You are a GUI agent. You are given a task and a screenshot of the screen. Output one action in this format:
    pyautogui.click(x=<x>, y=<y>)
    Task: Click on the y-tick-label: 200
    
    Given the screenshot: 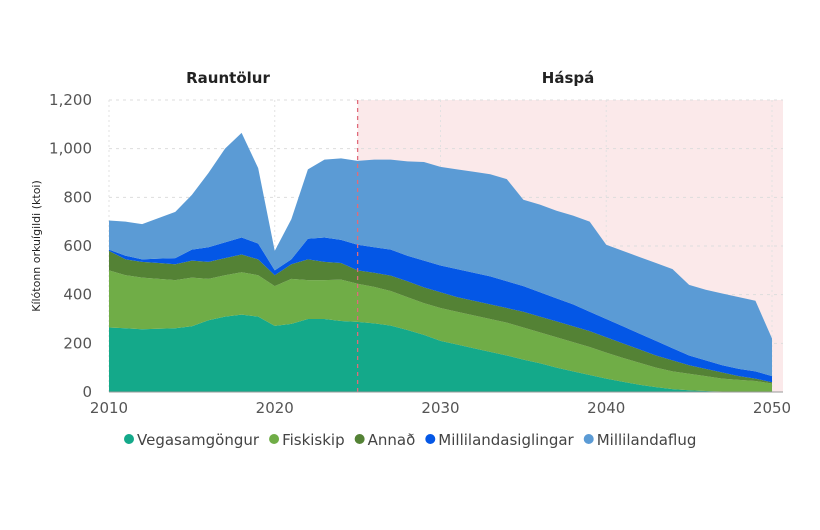 What is the action you would take?
    pyautogui.click(x=77, y=343)
    